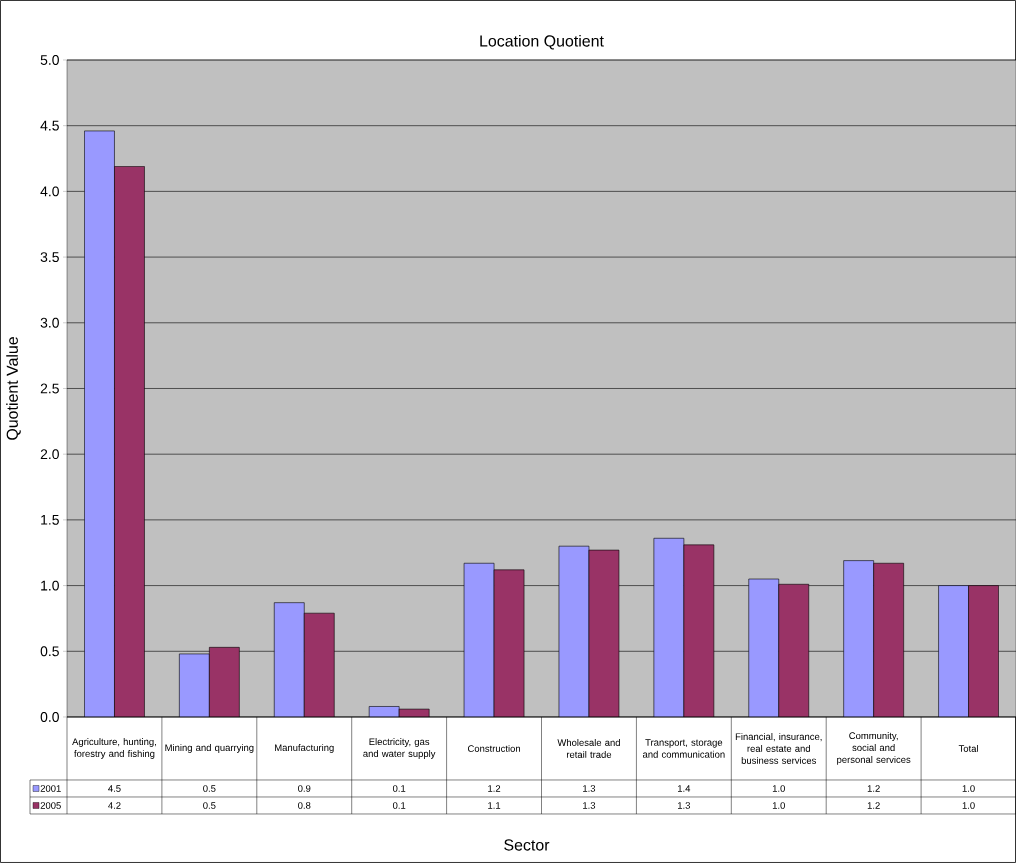  What do you see at coordinates (49, 717) in the screenshot?
I see `y-tick-label: 0.0` at bounding box center [49, 717].